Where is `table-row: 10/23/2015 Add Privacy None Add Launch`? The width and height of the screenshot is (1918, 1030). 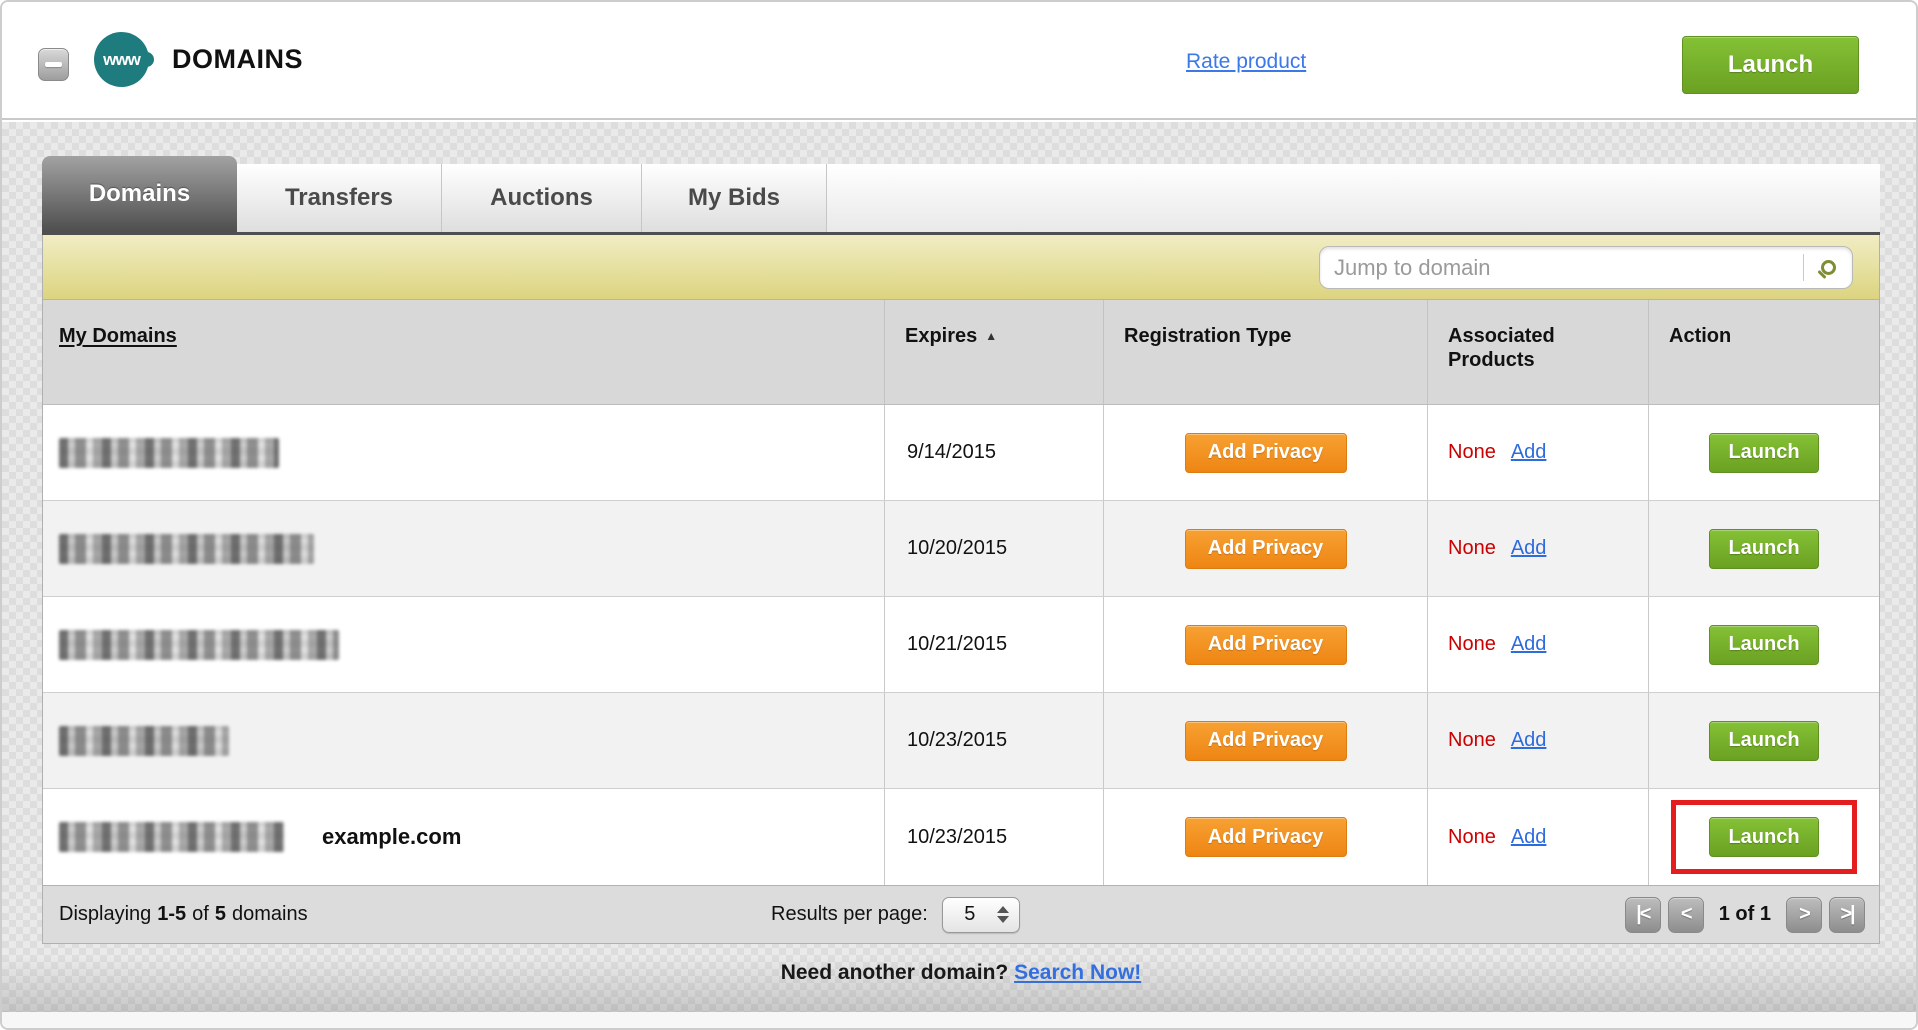 table-row: 10/23/2015 Add Privacy None Add Launch is located at coordinates (961, 741).